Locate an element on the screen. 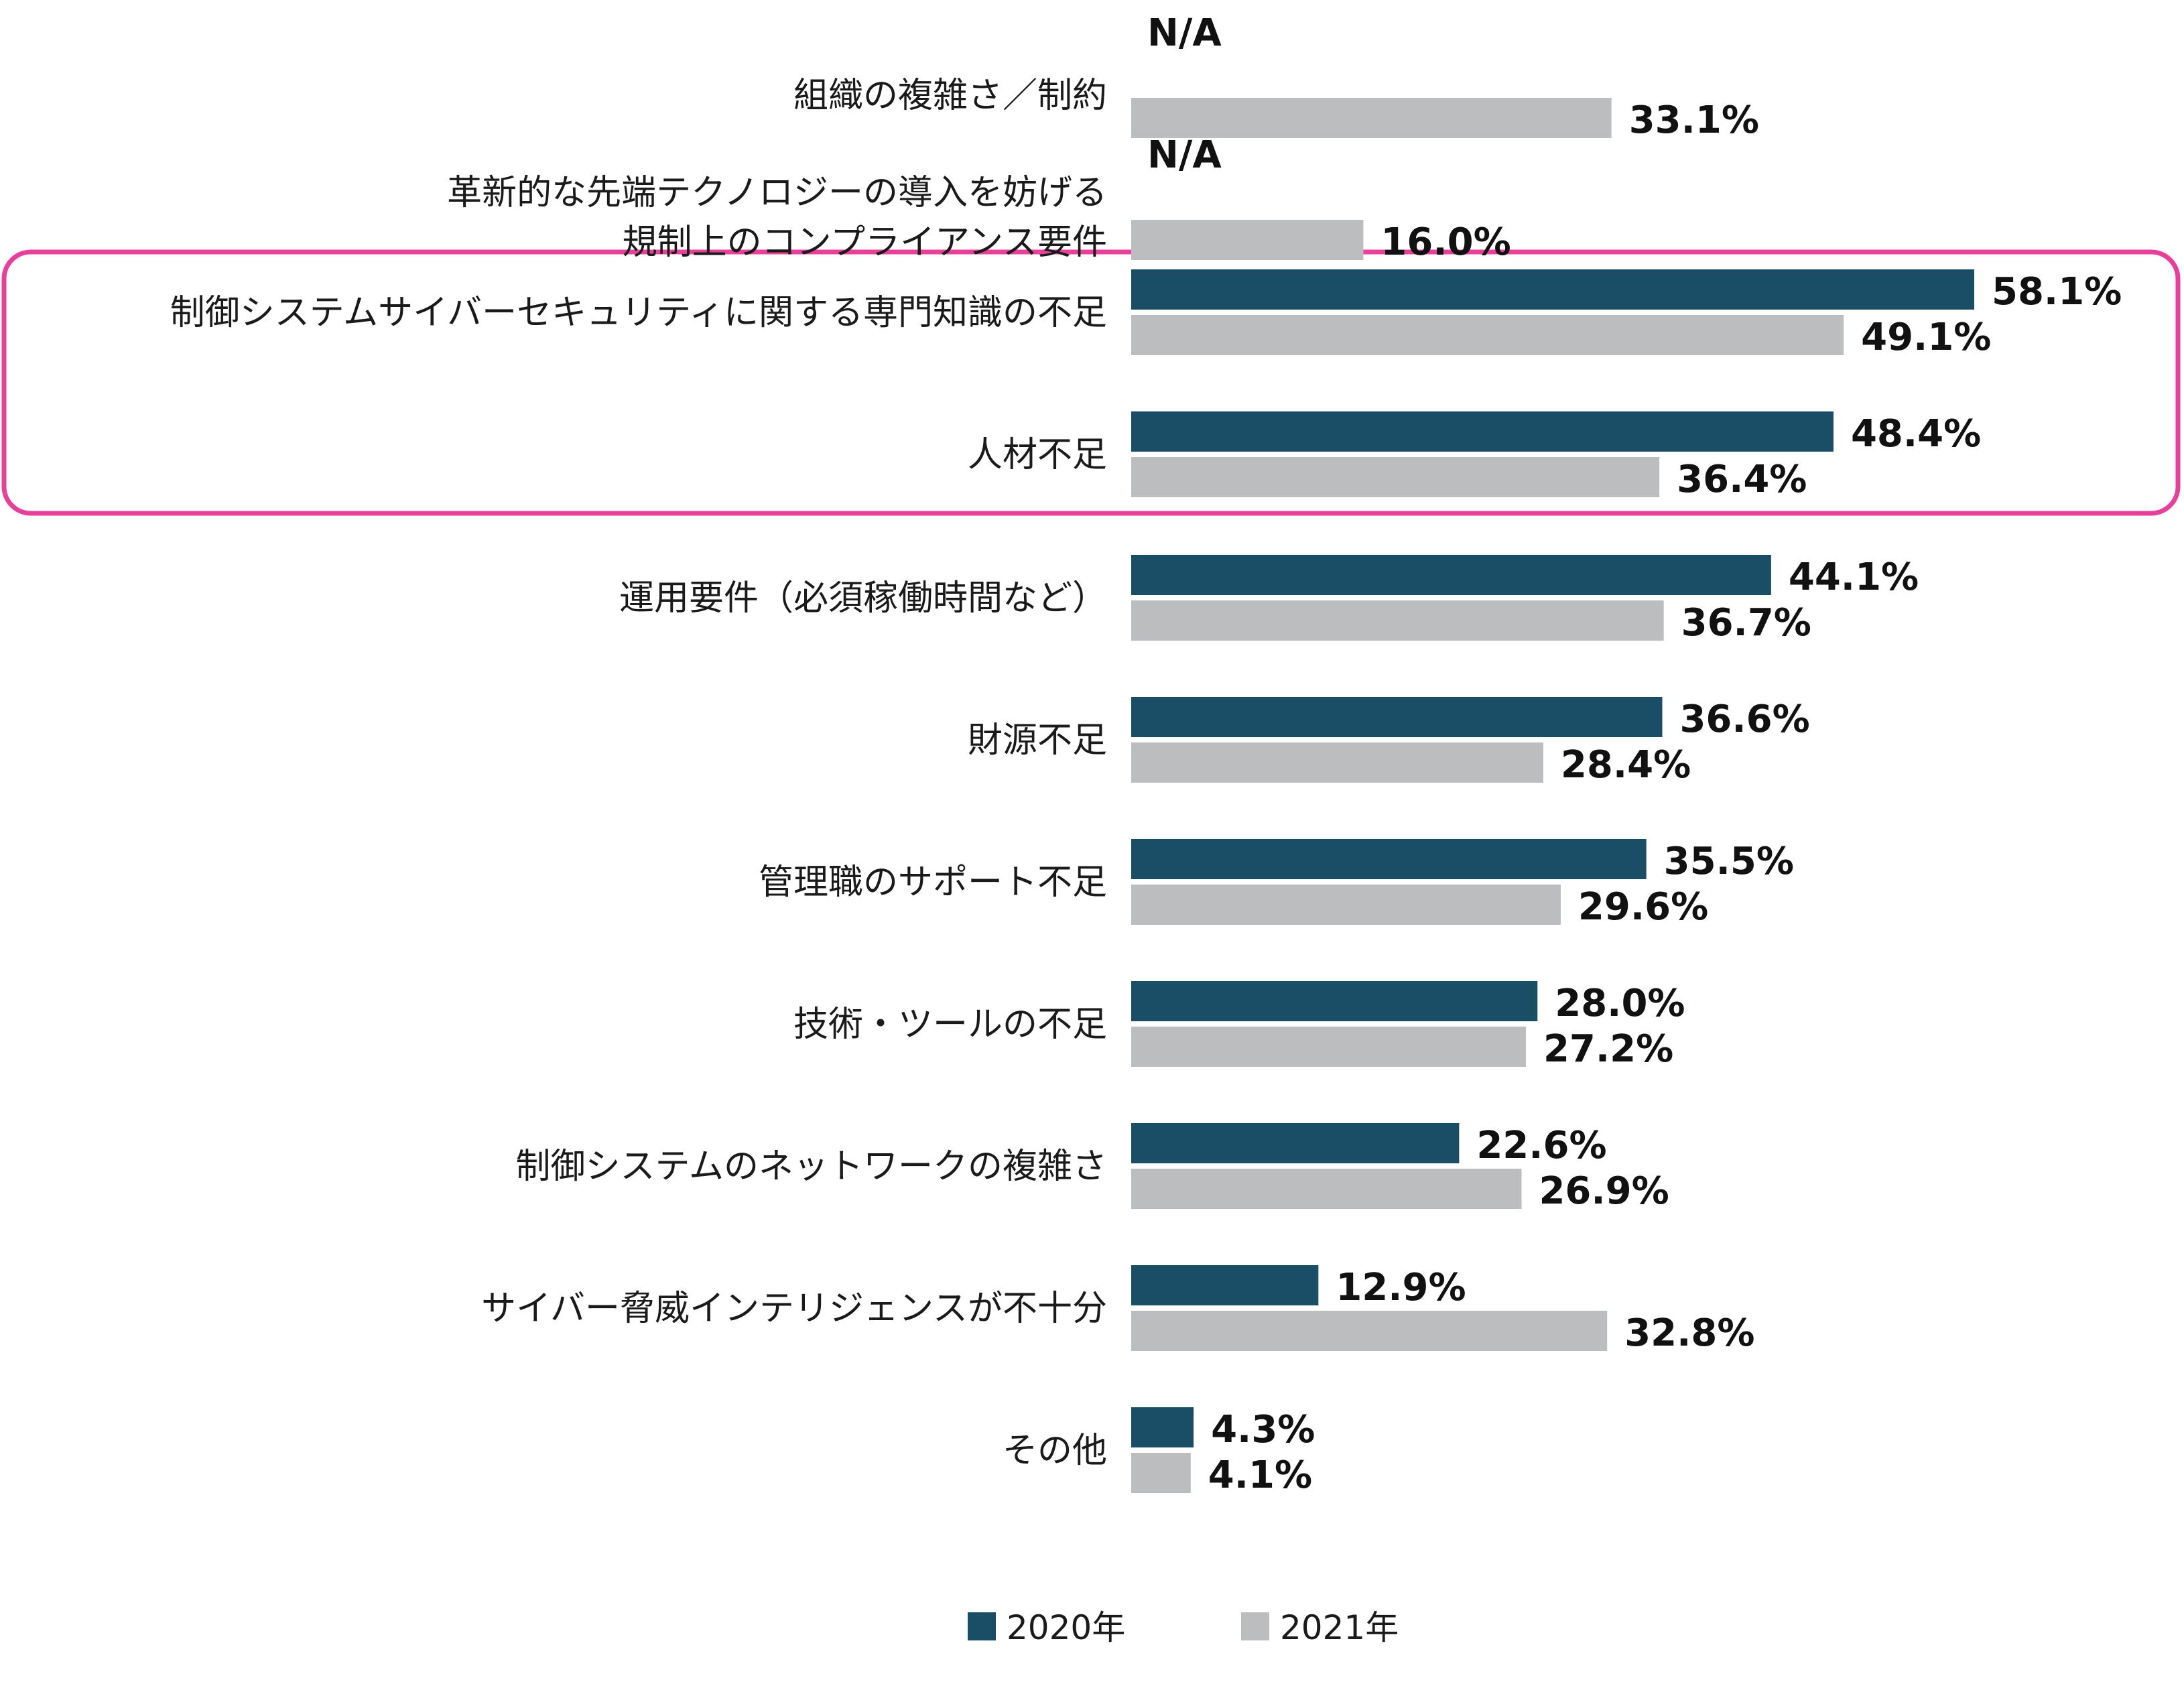 Image resolution: width=2184 pixels, height=1682 pixels. category-label: 革新的な先端テクノロジーの導入を妨げる is located at coordinates (777, 193).